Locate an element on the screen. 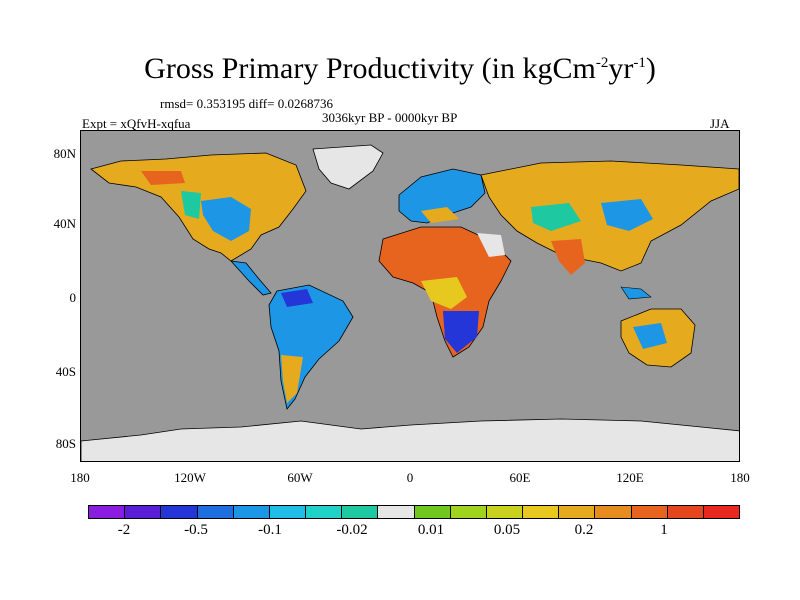 The image size is (800, 600). colorbar-label: 0.2 is located at coordinates (584, 530).